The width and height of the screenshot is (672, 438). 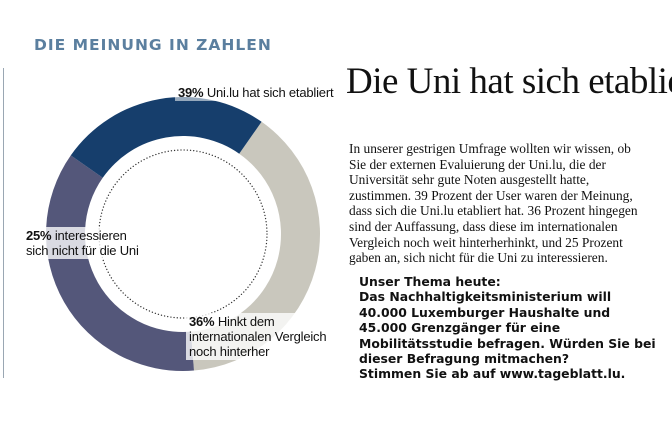 What do you see at coordinates (492, 374) in the screenshot?
I see `promo-link: Stimmen Sie ab auf www.tageblatt.lu.` at bounding box center [492, 374].